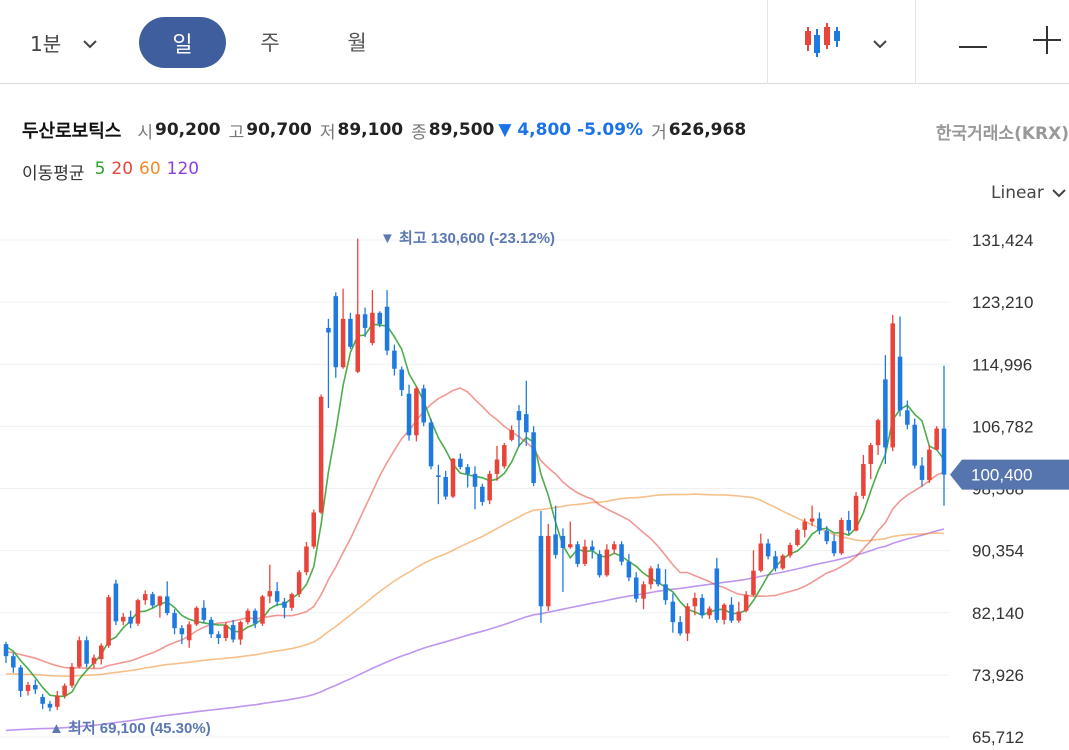  I want to click on price-change: ▼ 4,800 -5.09%, so click(571, 130).